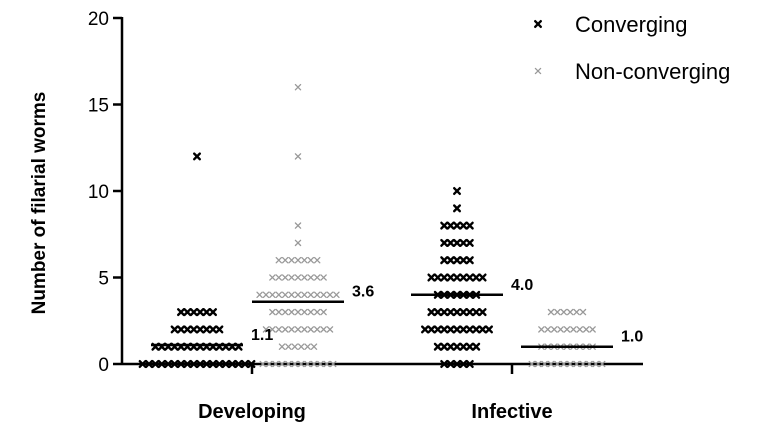  What do you see at coordinates (39, 203) in the screenshot?
I see `y-axis-label: Number of filarial worms` at bounding box center [39, 203].